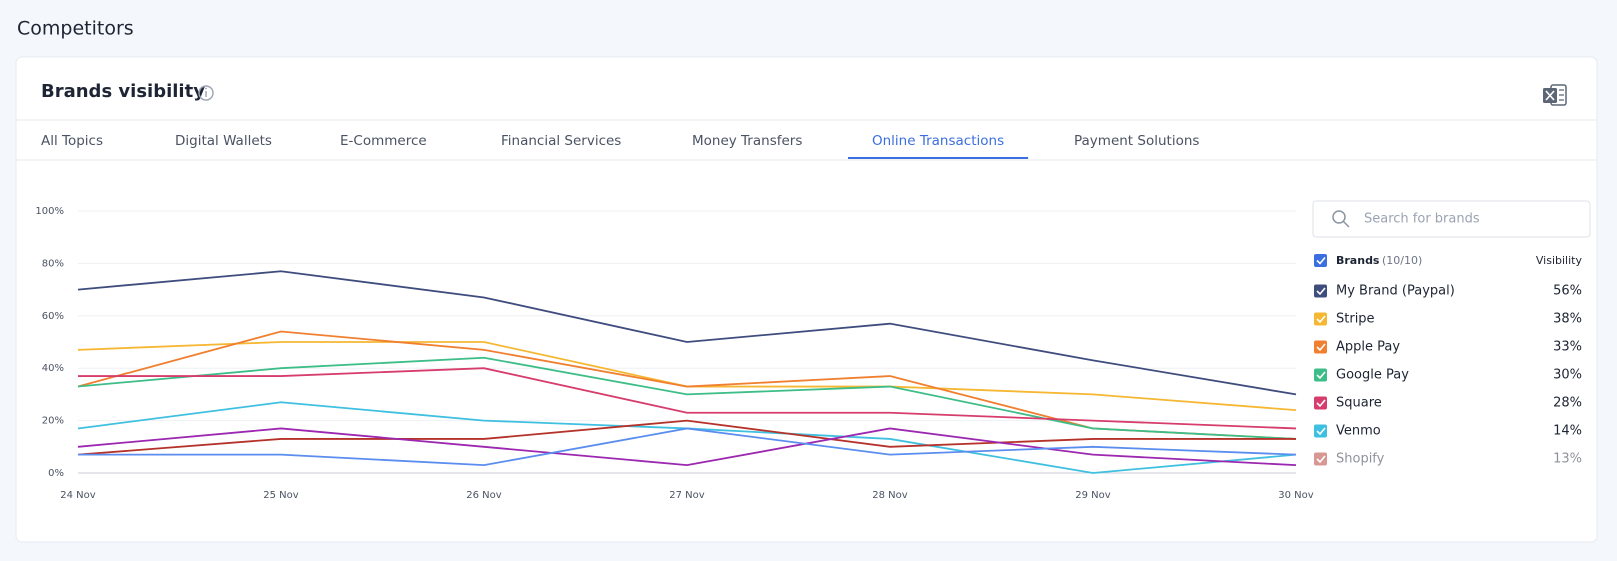  What do you see at coordinates (1448, 347) in the screenshot?
I see `legend-item: Apple Pay 33%` at bounding box center [1448, 347].